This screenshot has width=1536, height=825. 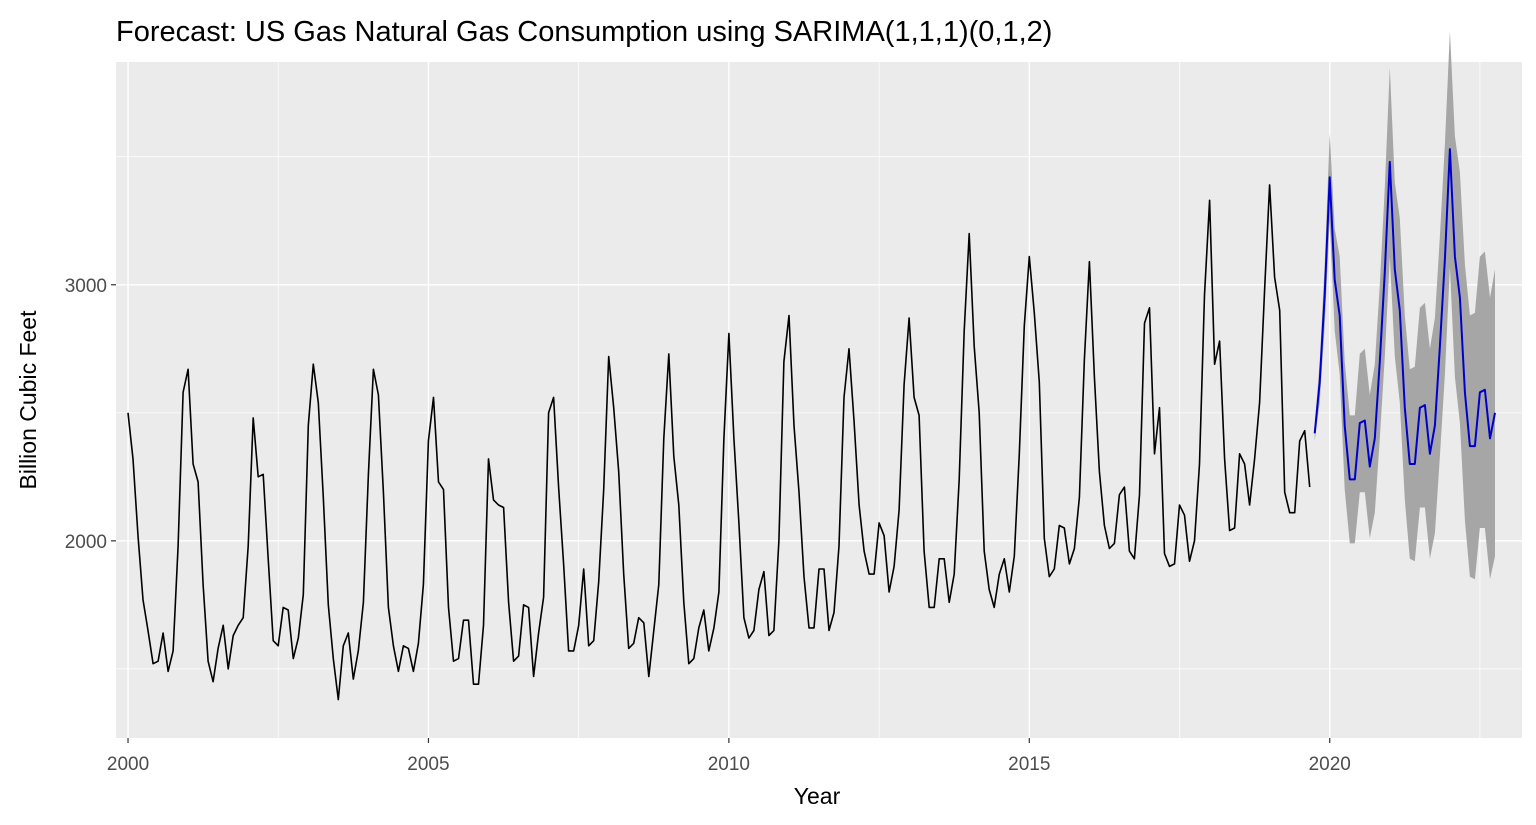 I want to click on x-axis-ticks: 2000 2005 2010 2015 2020, so click(x=729, y=756).